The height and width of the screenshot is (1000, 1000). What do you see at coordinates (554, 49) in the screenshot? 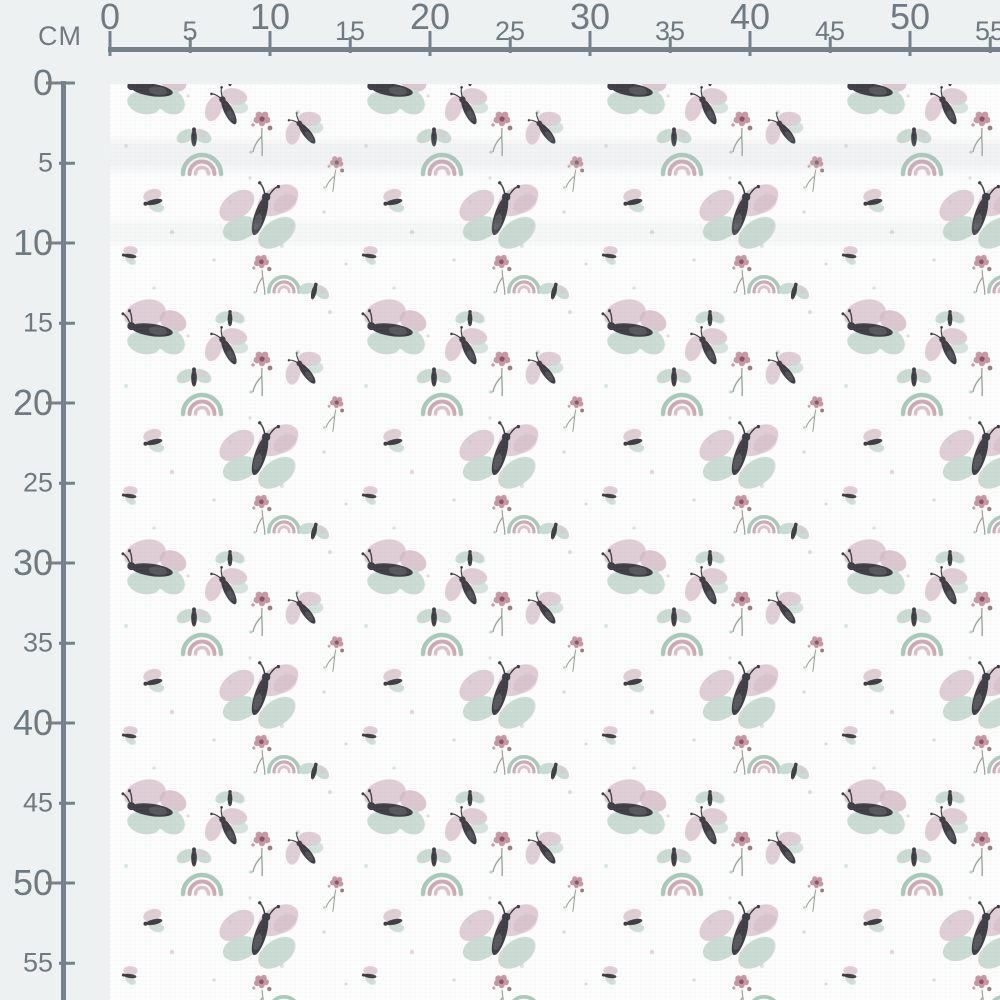
I see `top-ruler-bar` at bounding box center [554, 49].